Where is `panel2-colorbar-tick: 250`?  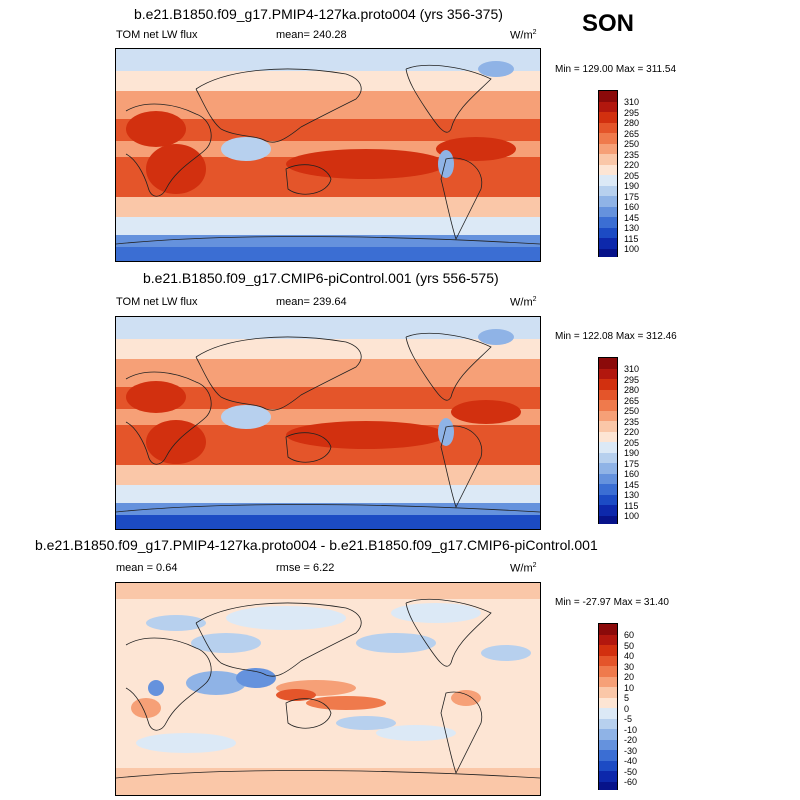 panel2-colorbar-tick: 250 is located at coordinates (632, 411).